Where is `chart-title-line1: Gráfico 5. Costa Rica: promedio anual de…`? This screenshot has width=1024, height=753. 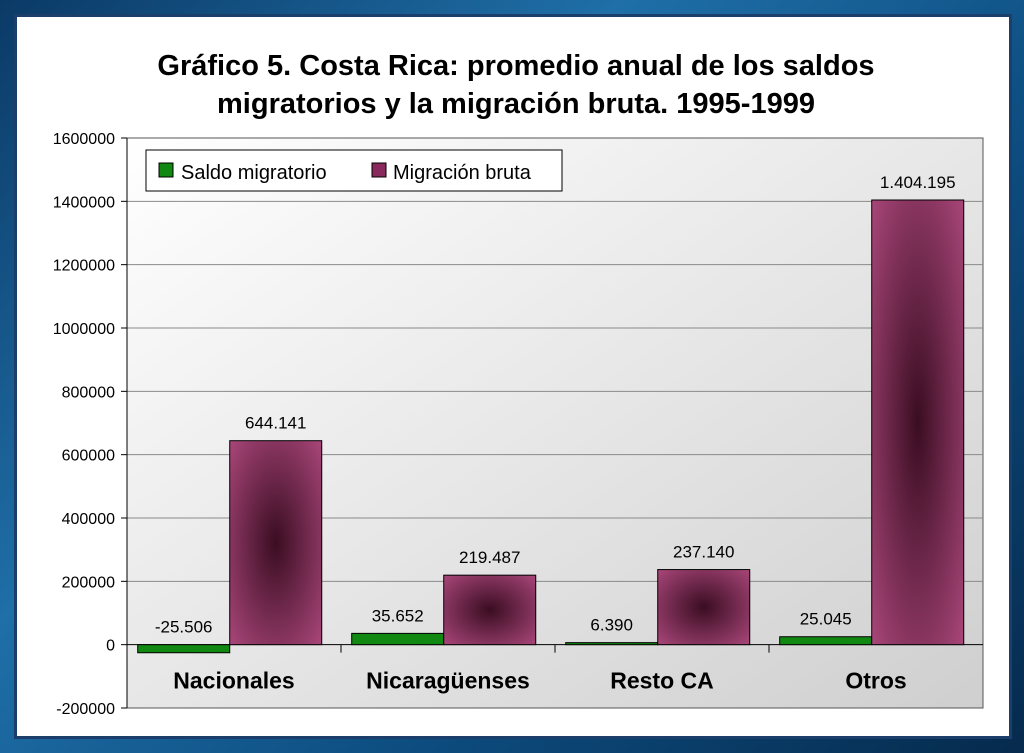
chart-title-line1: Gráfico 5. Costa Rica: promedio anual de… is located at coordinates (515, 66).